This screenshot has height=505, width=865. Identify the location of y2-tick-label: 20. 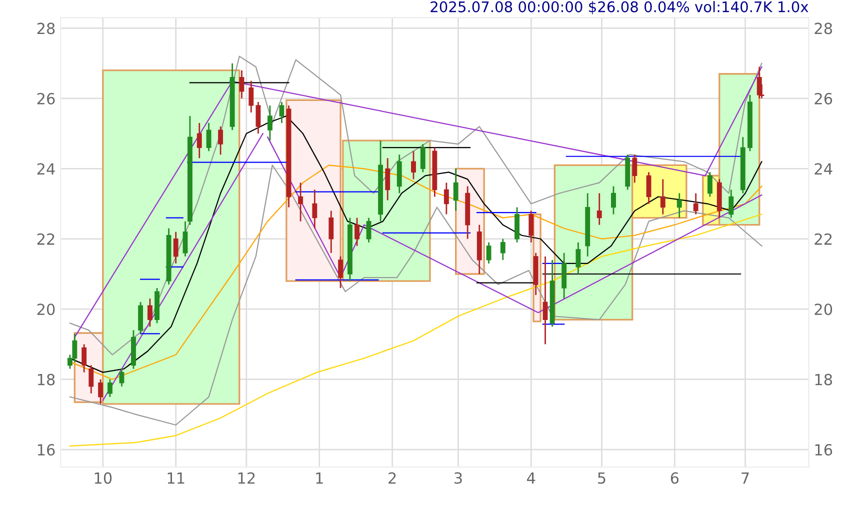
(823, 310).